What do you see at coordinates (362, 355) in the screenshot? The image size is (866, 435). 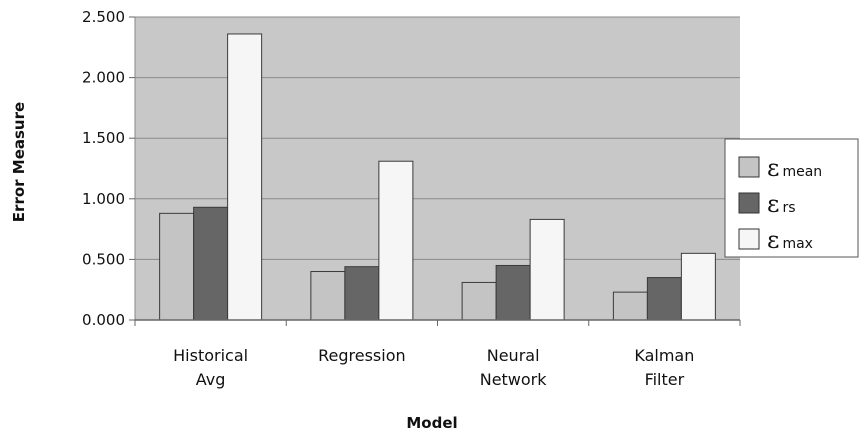 I see `x-category-label: Regression` at bounding box center [362, 355].